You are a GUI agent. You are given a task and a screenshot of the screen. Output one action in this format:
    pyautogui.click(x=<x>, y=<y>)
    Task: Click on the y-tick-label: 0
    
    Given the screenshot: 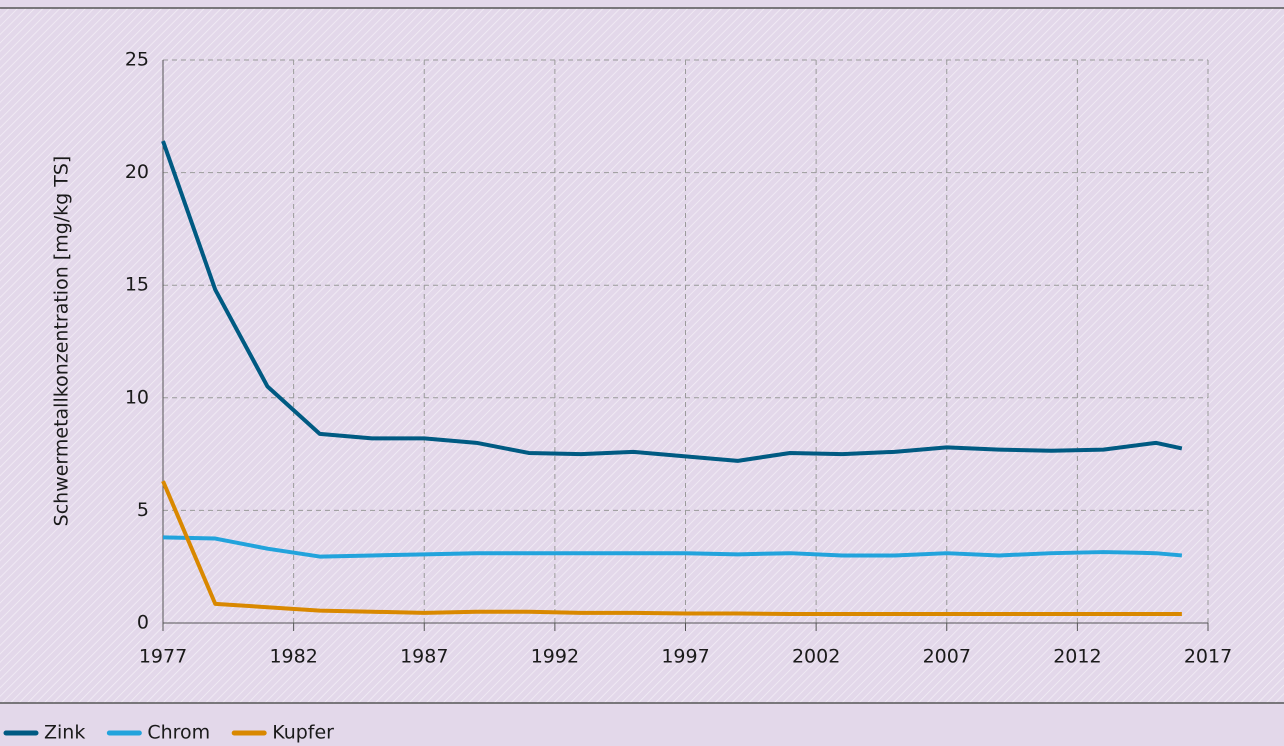 What is the action you would take?
    pyautogui.click(x=143, y=623)
    